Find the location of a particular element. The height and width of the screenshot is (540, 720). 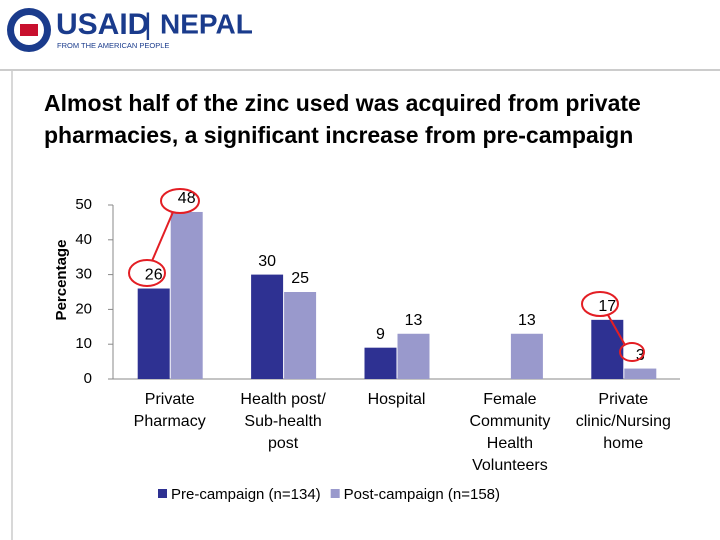

x-tick-label: Private clinic/Nursing home is located at coordinates (623, 421).